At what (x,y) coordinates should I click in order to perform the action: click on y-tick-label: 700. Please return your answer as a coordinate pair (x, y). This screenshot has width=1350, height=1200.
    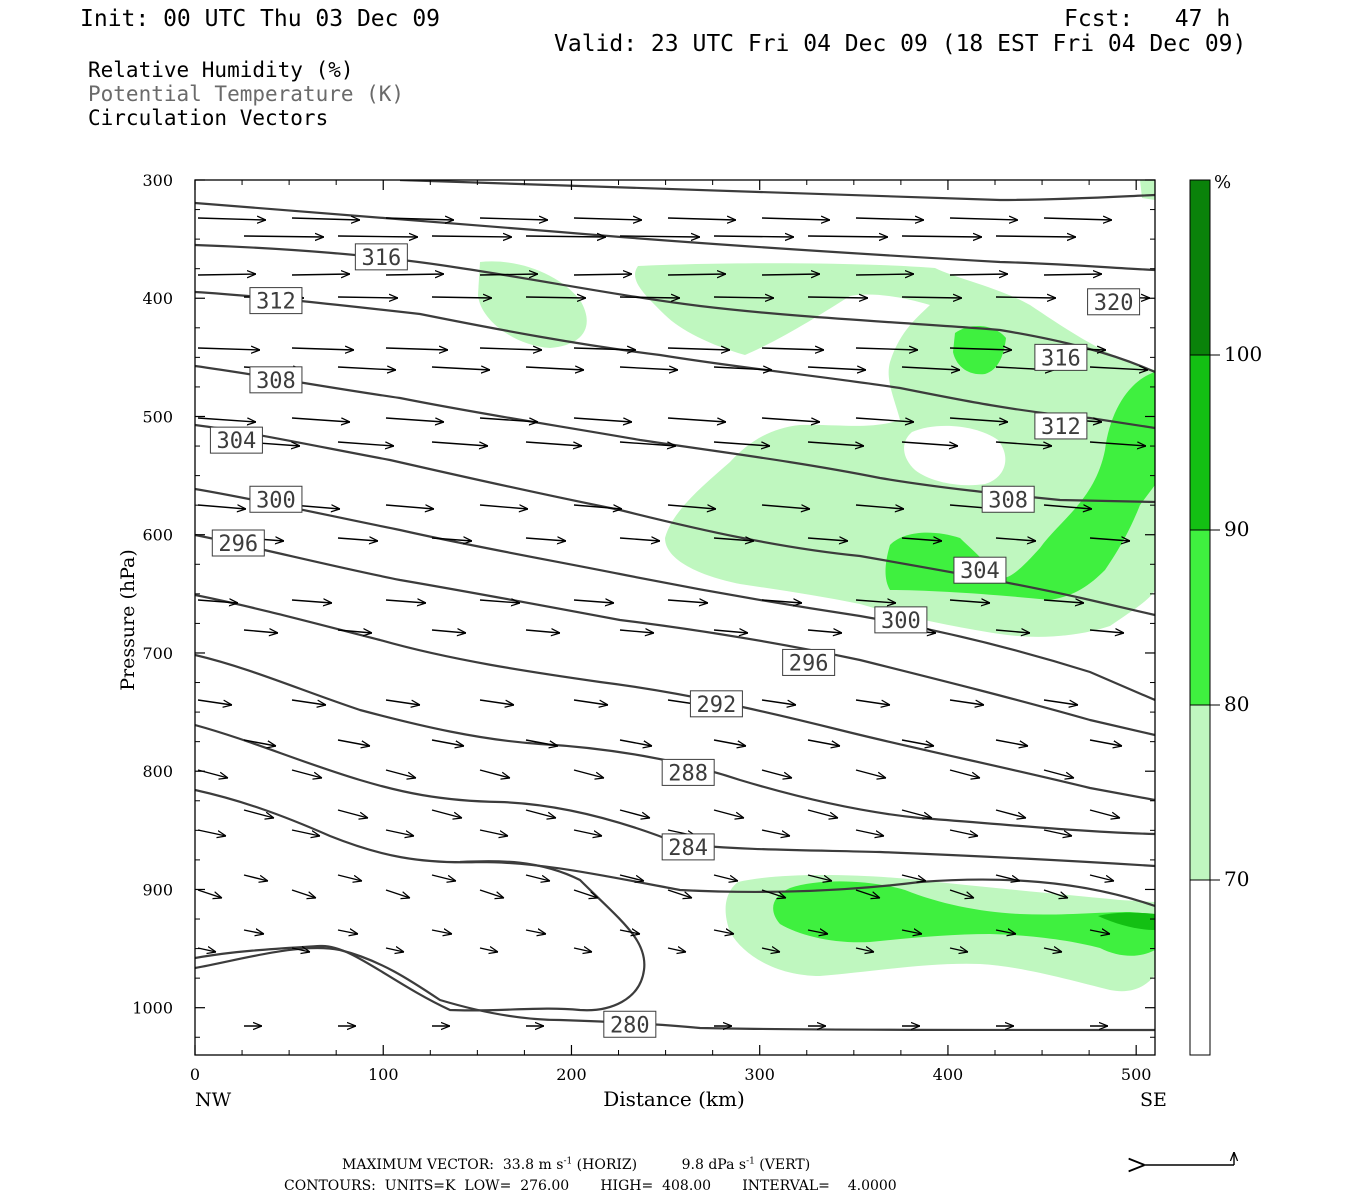
    Looking at the image, I should click on (157, 653).